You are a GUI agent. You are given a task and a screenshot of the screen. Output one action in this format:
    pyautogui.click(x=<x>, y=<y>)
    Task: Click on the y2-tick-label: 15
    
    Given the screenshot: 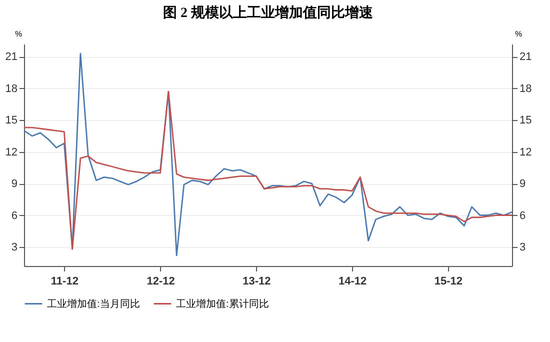 What is the action you would take?
    pyautogui.click(x=526, y=120)
    